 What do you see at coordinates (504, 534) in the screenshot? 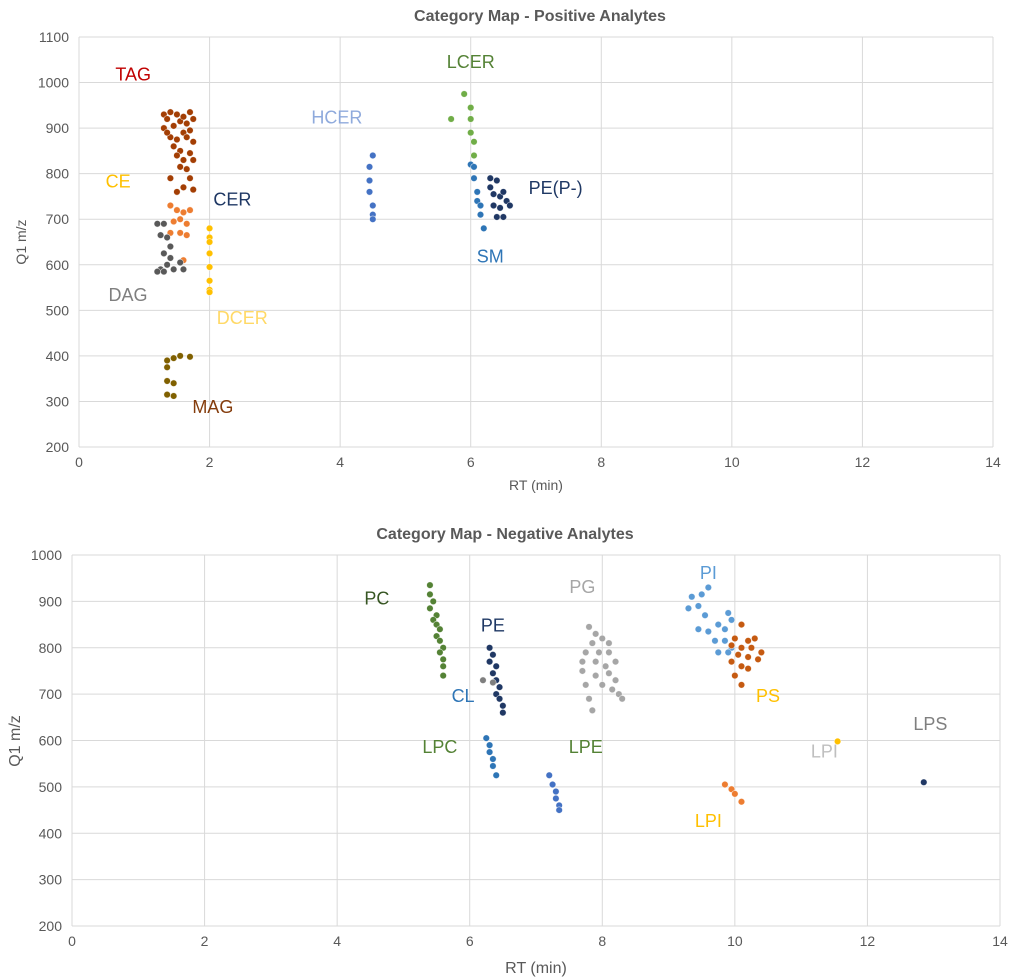
I see `chart-title: Category Map - Negative Analytes` at bounding box center [504, 534].